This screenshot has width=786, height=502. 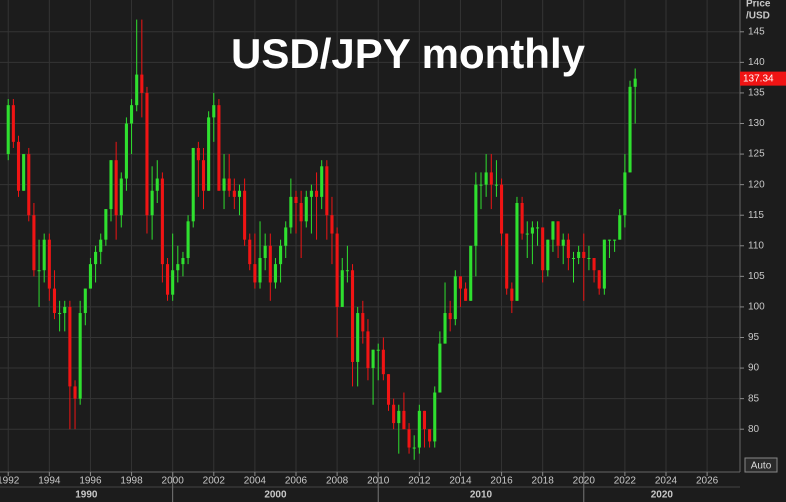 What do you see at coordinates (754, 368) in the screenshot?
I see `y-tick-label: 90` at bounding box center [754, 368].